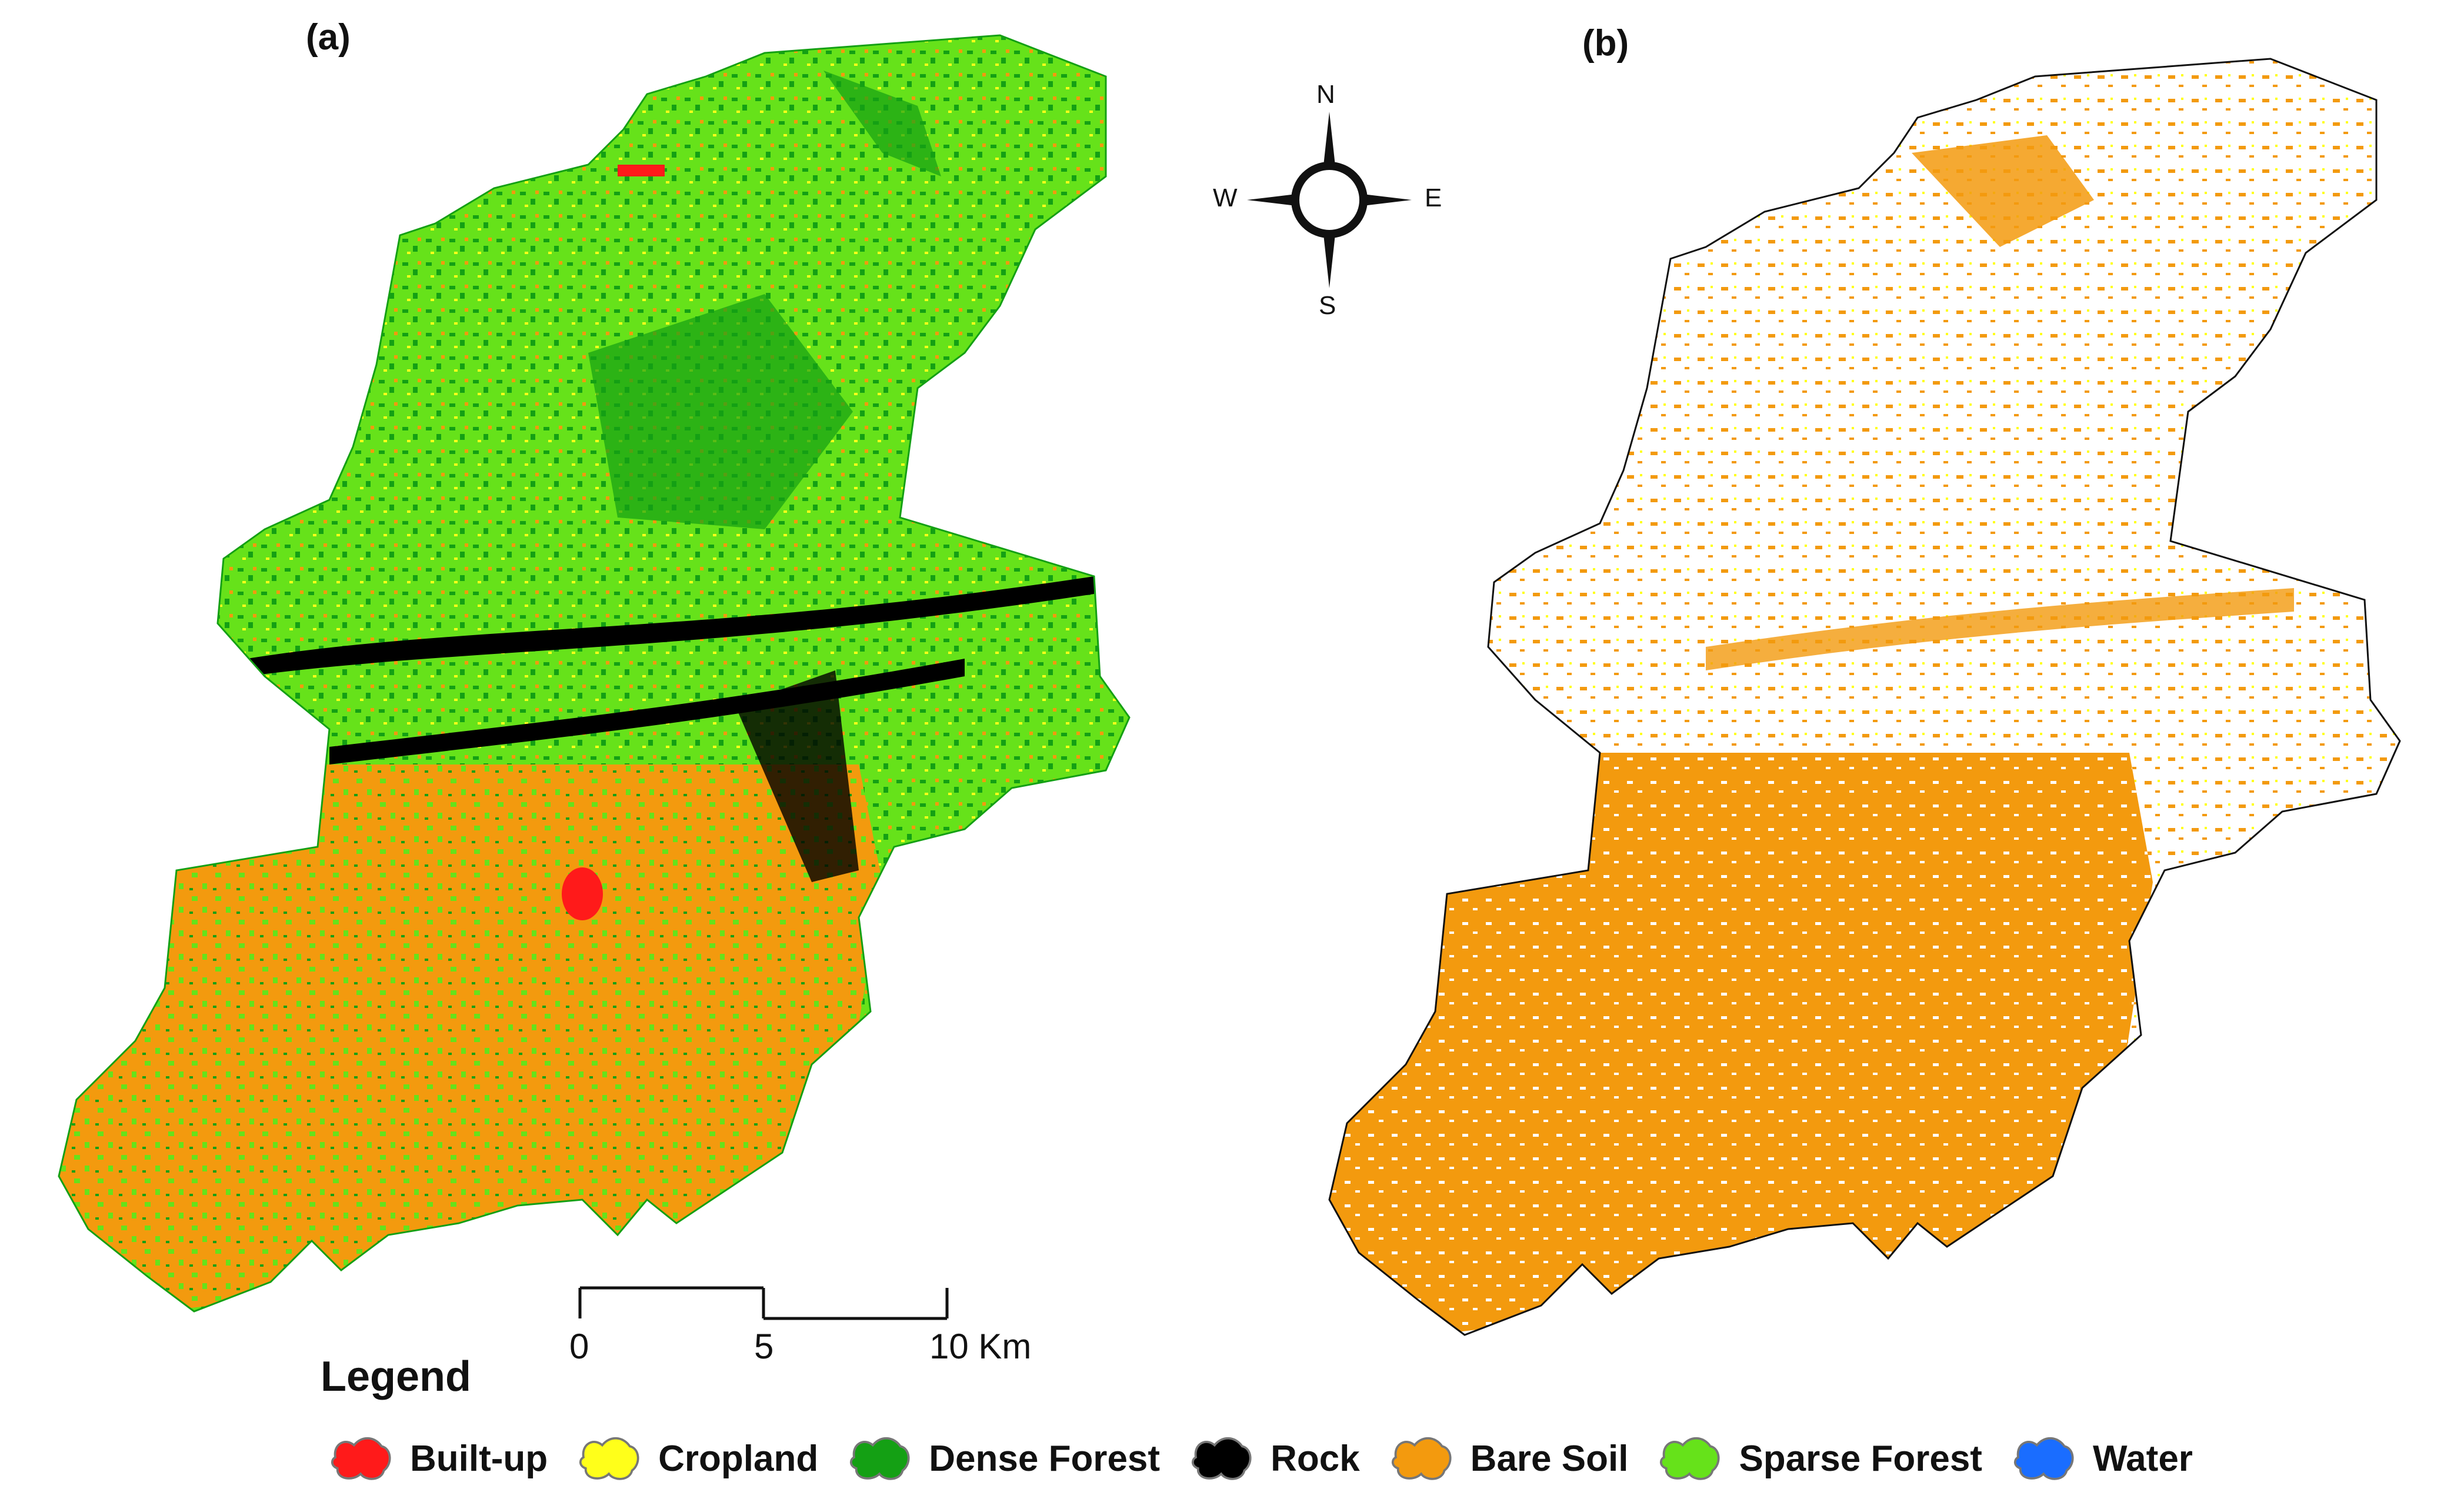 This screenshot has height=1499, width=2464. I want to click on scale-bar, so click(763, 1303).